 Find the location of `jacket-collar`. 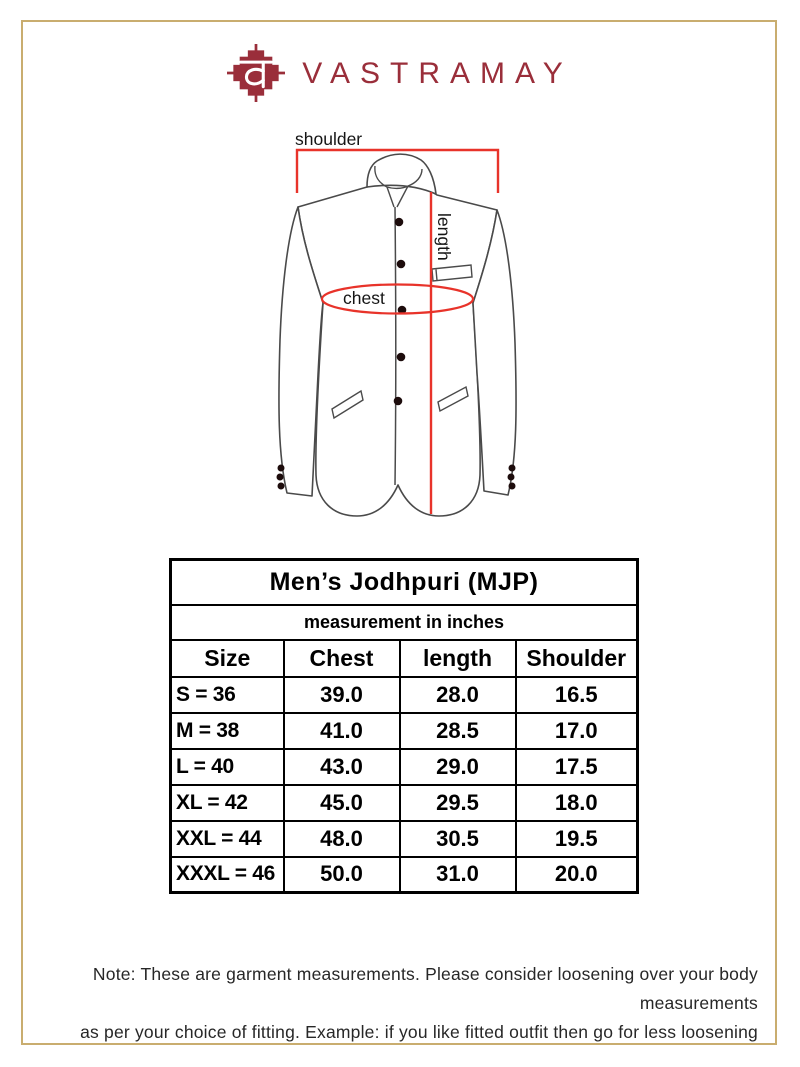

jacket-collar is located at coordinates (401, 174).